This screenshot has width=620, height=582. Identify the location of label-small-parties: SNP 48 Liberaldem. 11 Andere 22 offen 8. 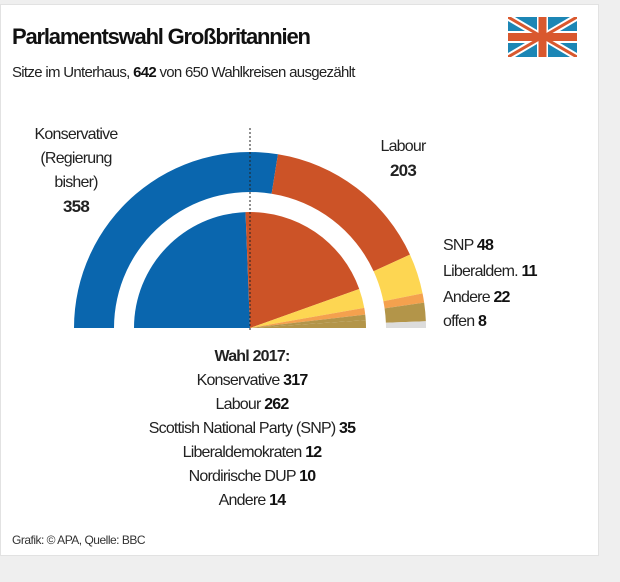
(490, 284).